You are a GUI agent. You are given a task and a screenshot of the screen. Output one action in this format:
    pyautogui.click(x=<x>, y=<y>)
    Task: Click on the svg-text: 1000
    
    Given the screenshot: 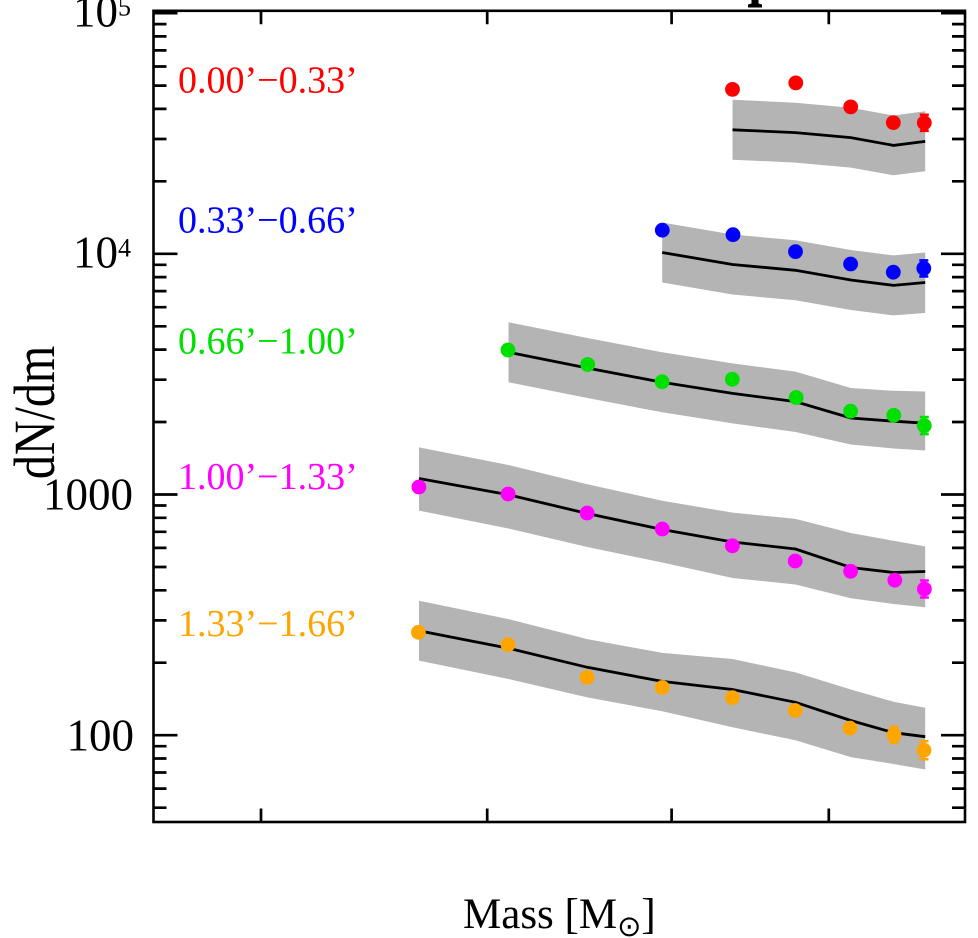 What is the action you would take?
    pyautogui.click(x=88, y=495)
    